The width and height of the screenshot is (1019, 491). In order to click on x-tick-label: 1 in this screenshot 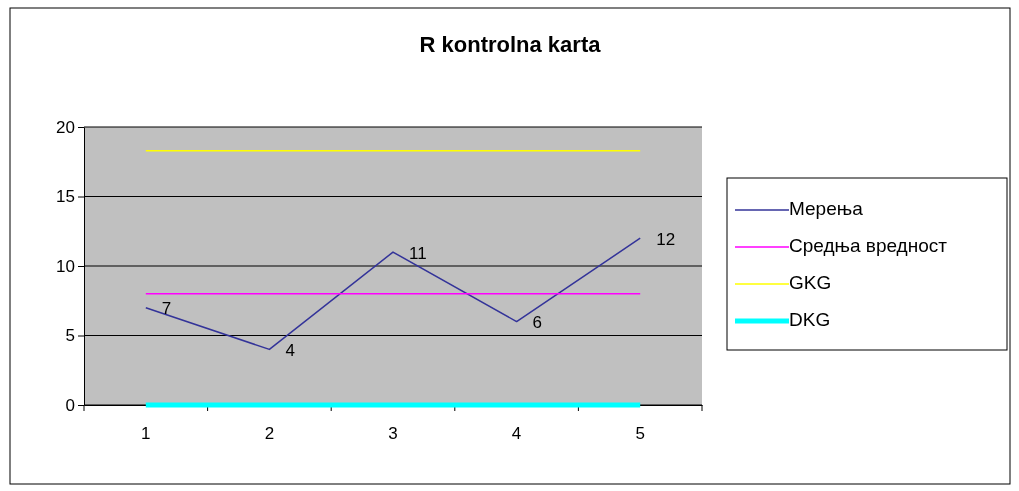, I will do `click(146, 434)`.